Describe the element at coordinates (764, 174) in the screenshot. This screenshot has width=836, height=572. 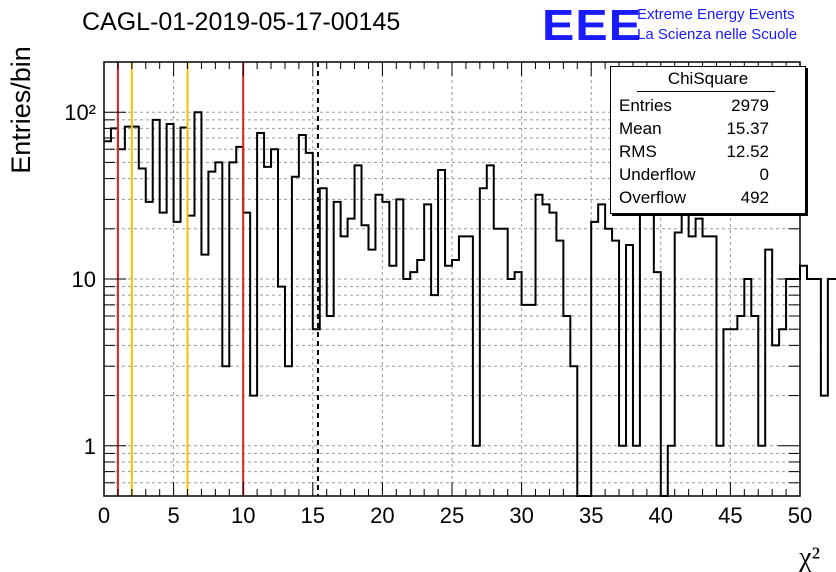
I see `stats-value: 0` at that location.